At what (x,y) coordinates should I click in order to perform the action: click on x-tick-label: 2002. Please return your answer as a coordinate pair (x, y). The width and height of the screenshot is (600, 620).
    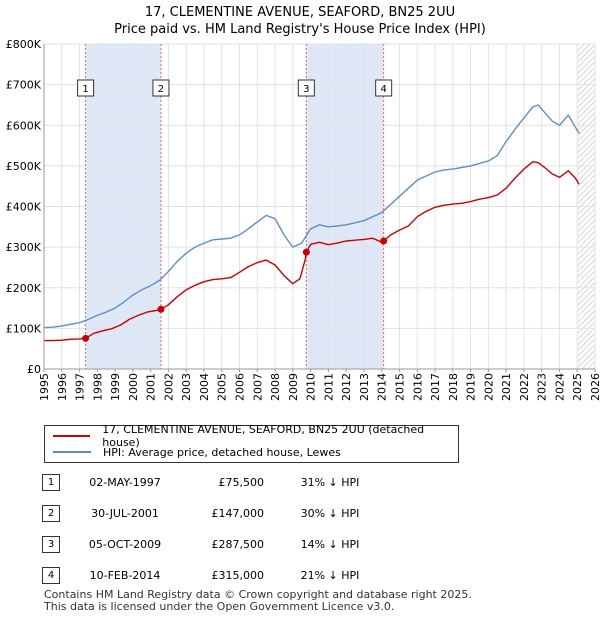
    Looking at the image, I should click on (168, 387).